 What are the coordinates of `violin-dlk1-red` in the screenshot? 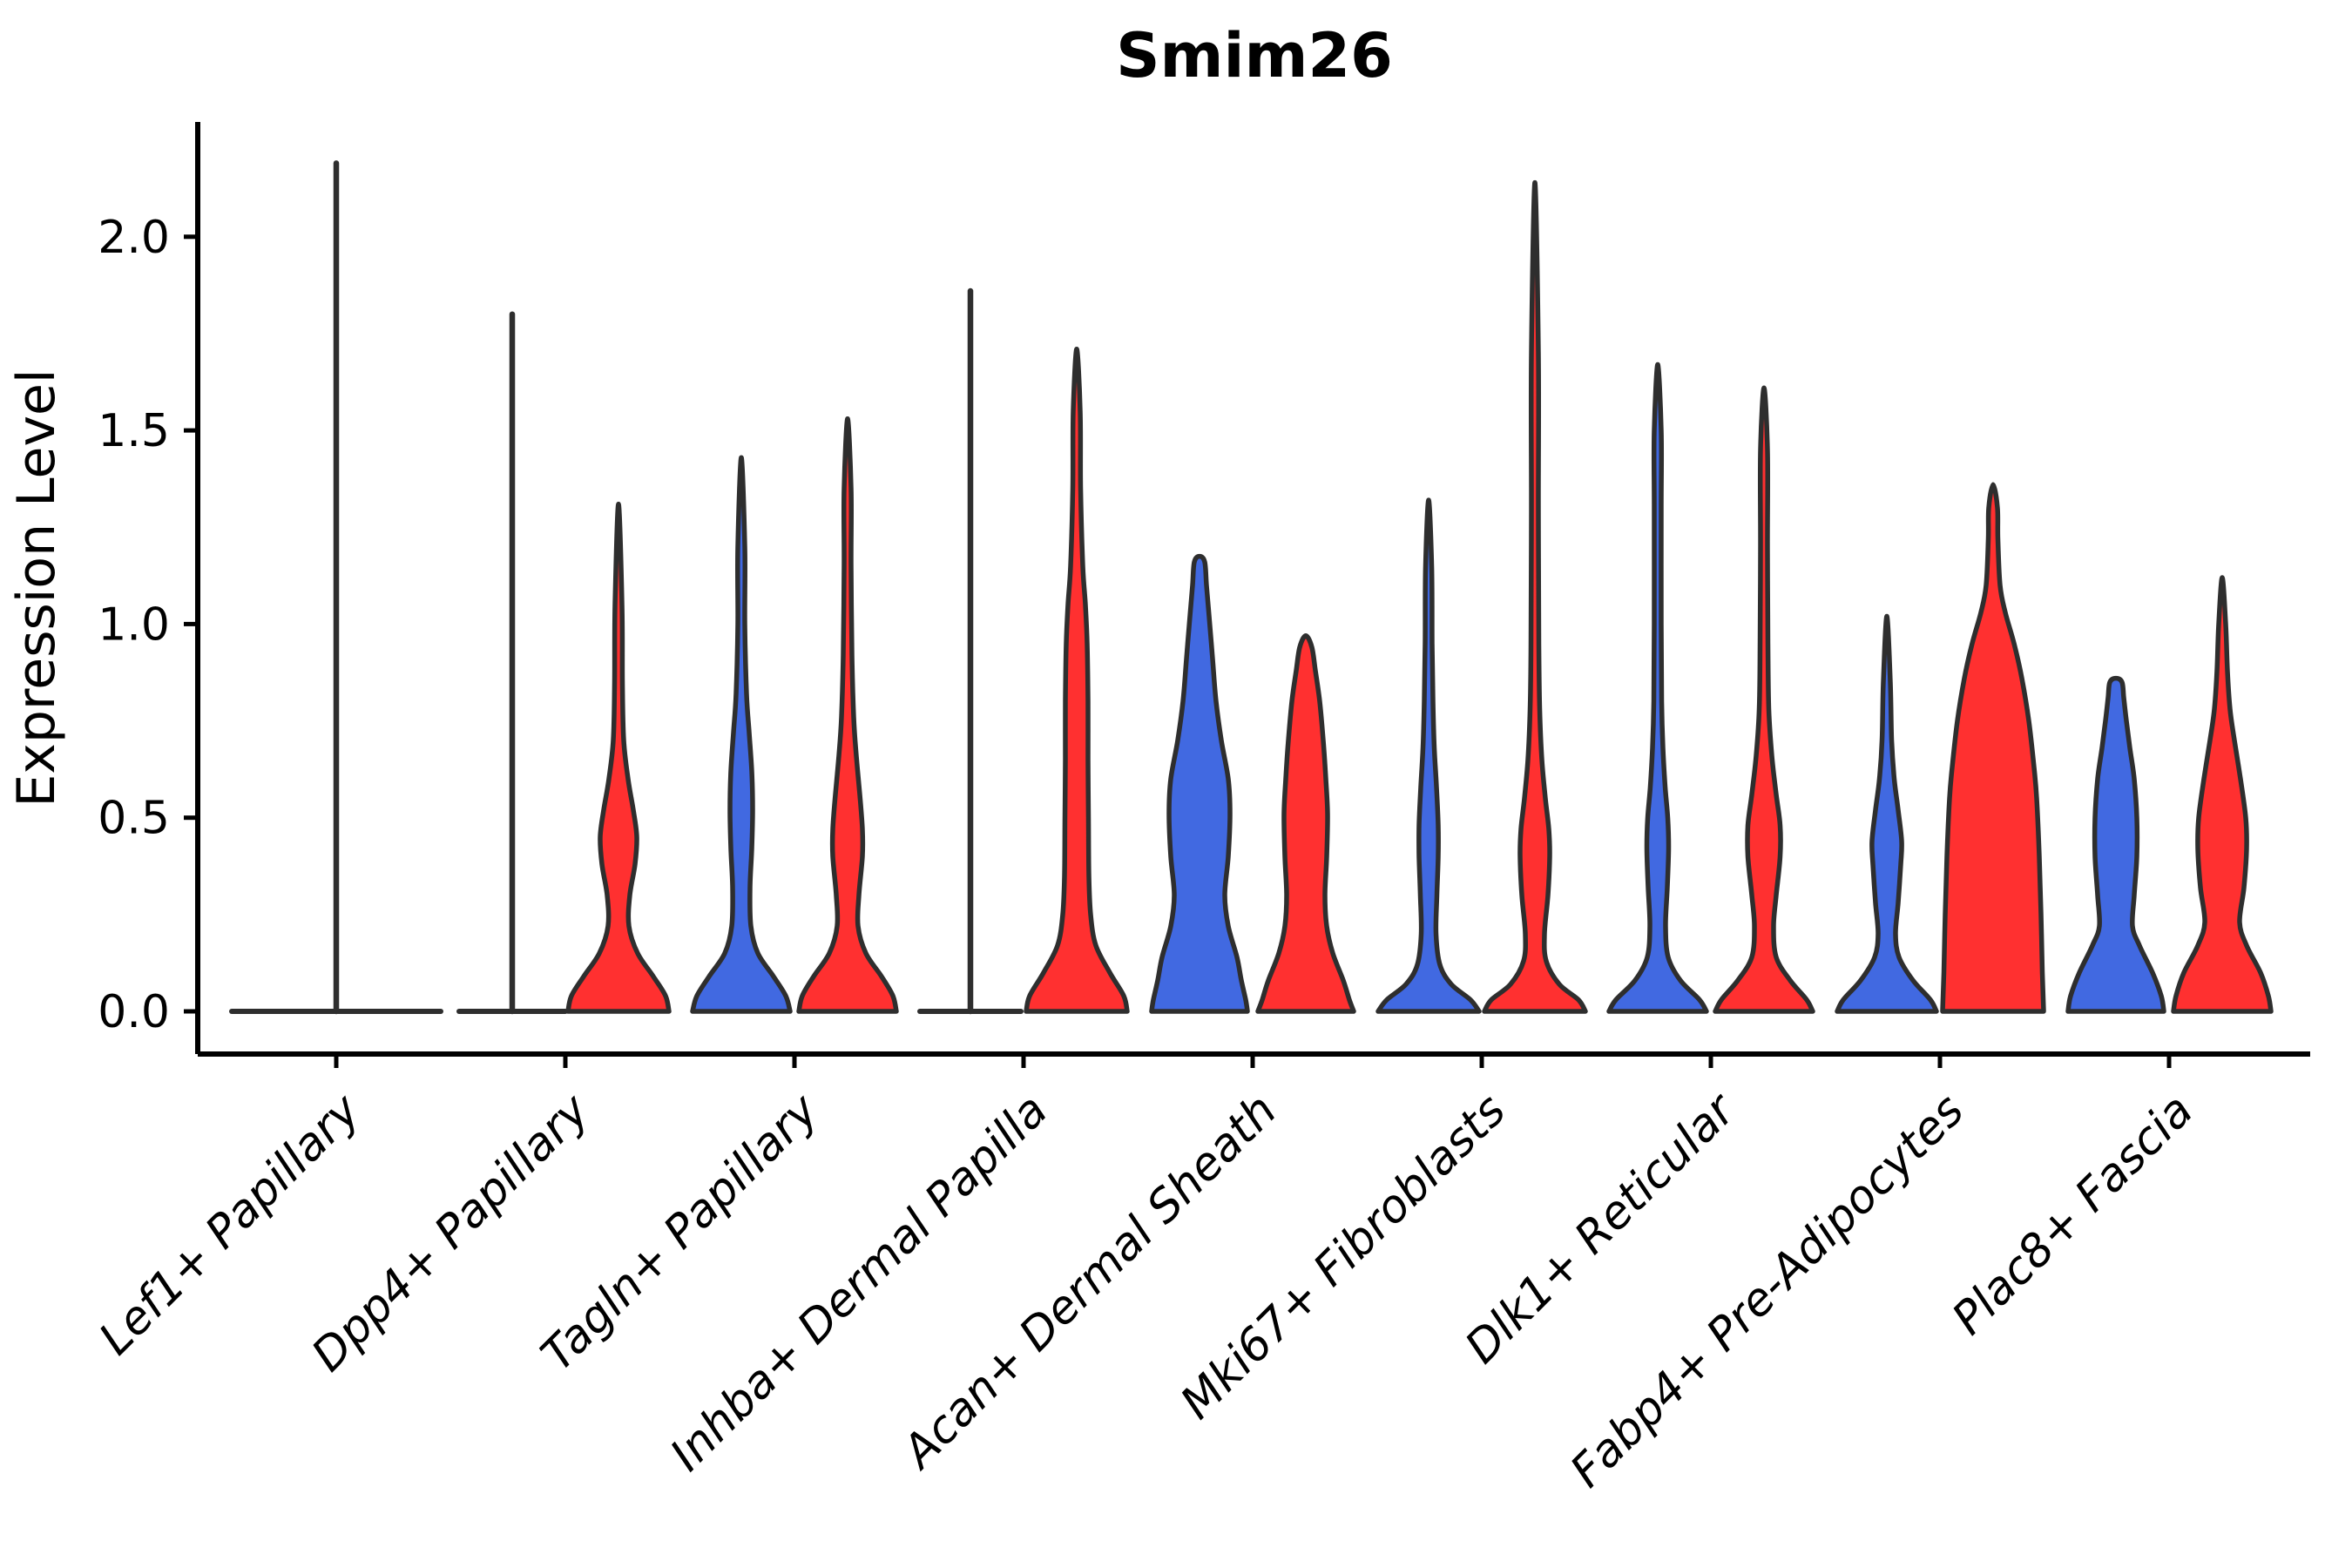 It's located at (1764, 699).